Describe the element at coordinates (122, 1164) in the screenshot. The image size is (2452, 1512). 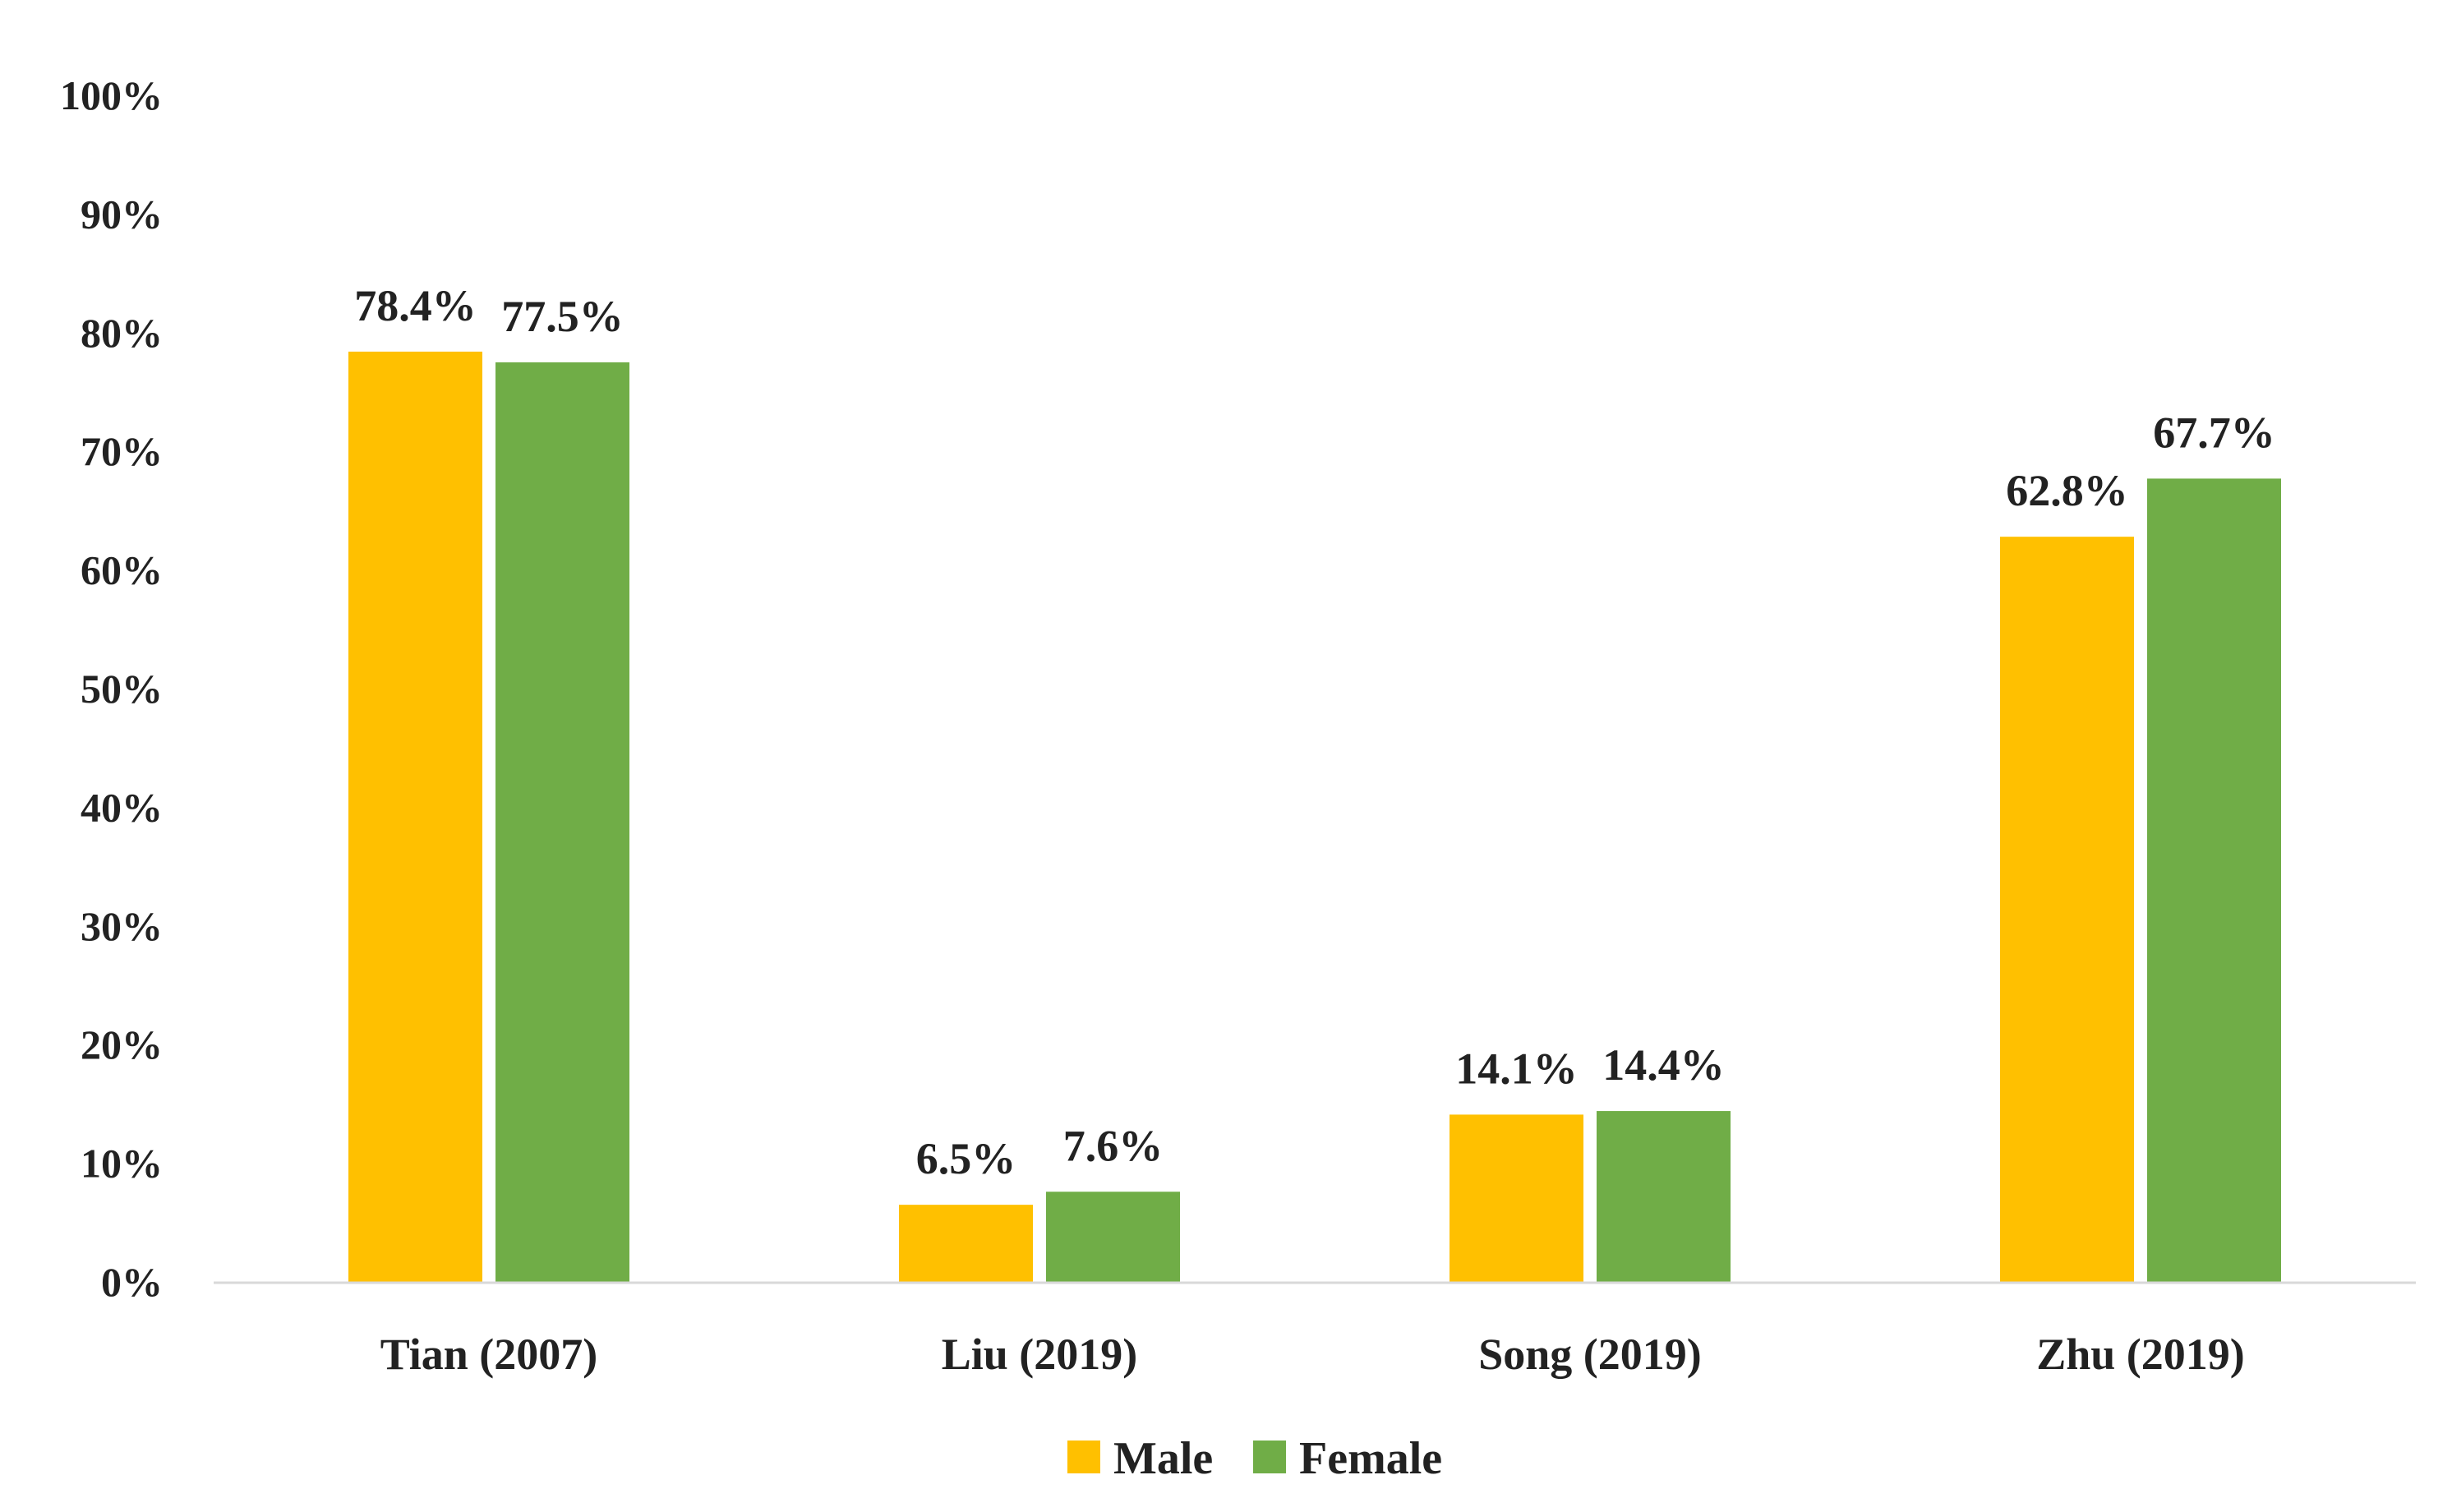
I see `y-tick-label: 10%` at that location.